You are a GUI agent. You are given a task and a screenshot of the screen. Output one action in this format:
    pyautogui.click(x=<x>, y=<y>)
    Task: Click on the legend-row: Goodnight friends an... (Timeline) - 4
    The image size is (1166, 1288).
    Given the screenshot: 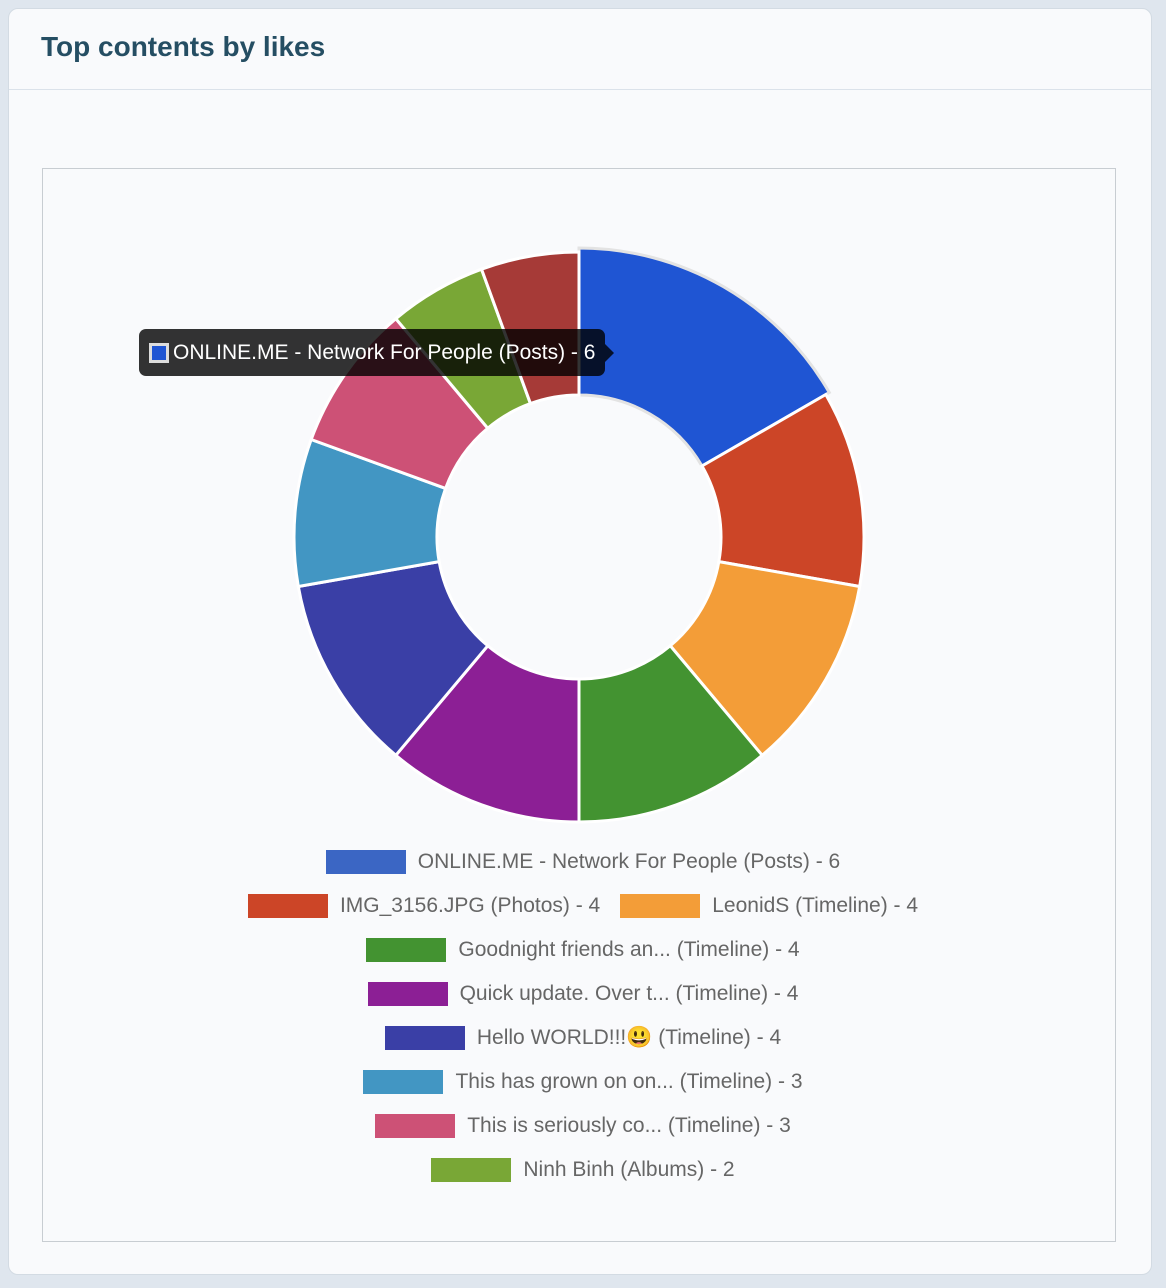 What is the action you would take?
    pyautogui.click(x=583, y=950)
    